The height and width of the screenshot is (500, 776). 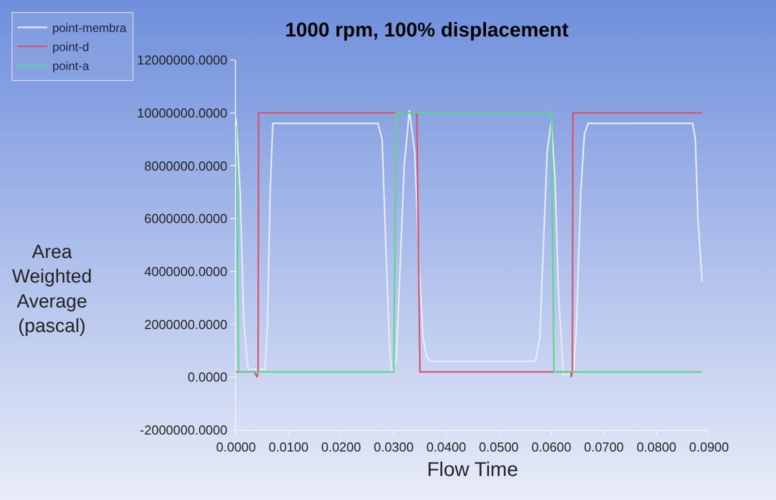 What do you see at coordinates (446, 447) in the screenshot?
I see `x-tick-label: 0.0400` at bounding box center [446, 447].